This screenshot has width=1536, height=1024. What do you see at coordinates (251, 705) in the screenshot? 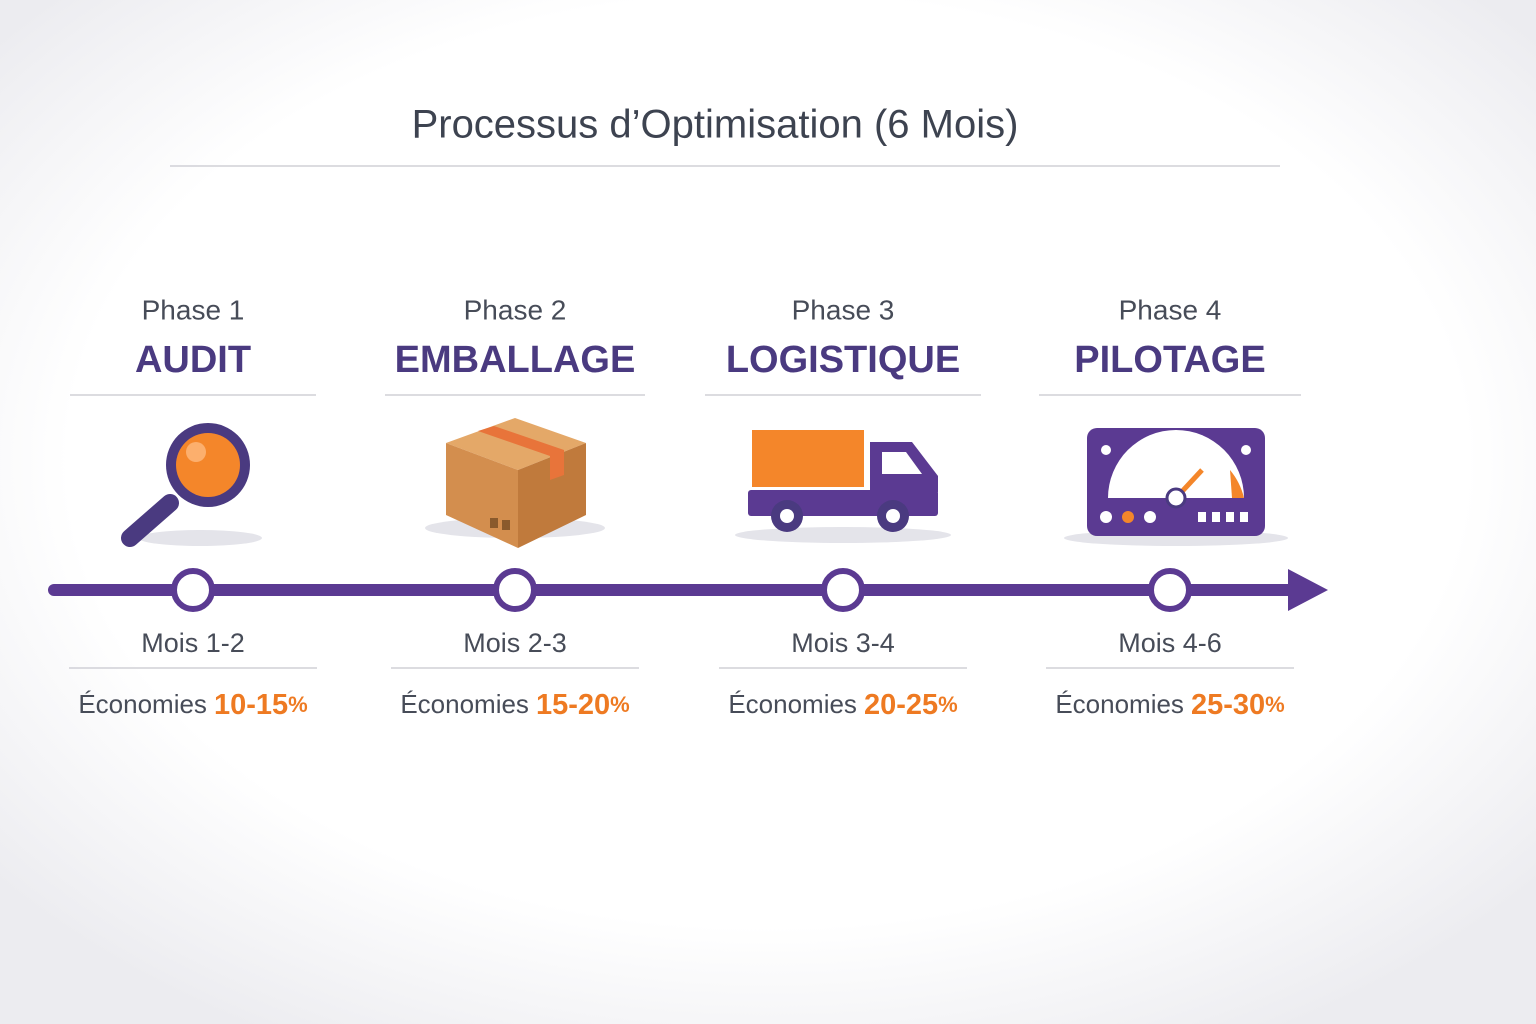
I see `savings-range: 10-15` at bounding box center [251, 705].